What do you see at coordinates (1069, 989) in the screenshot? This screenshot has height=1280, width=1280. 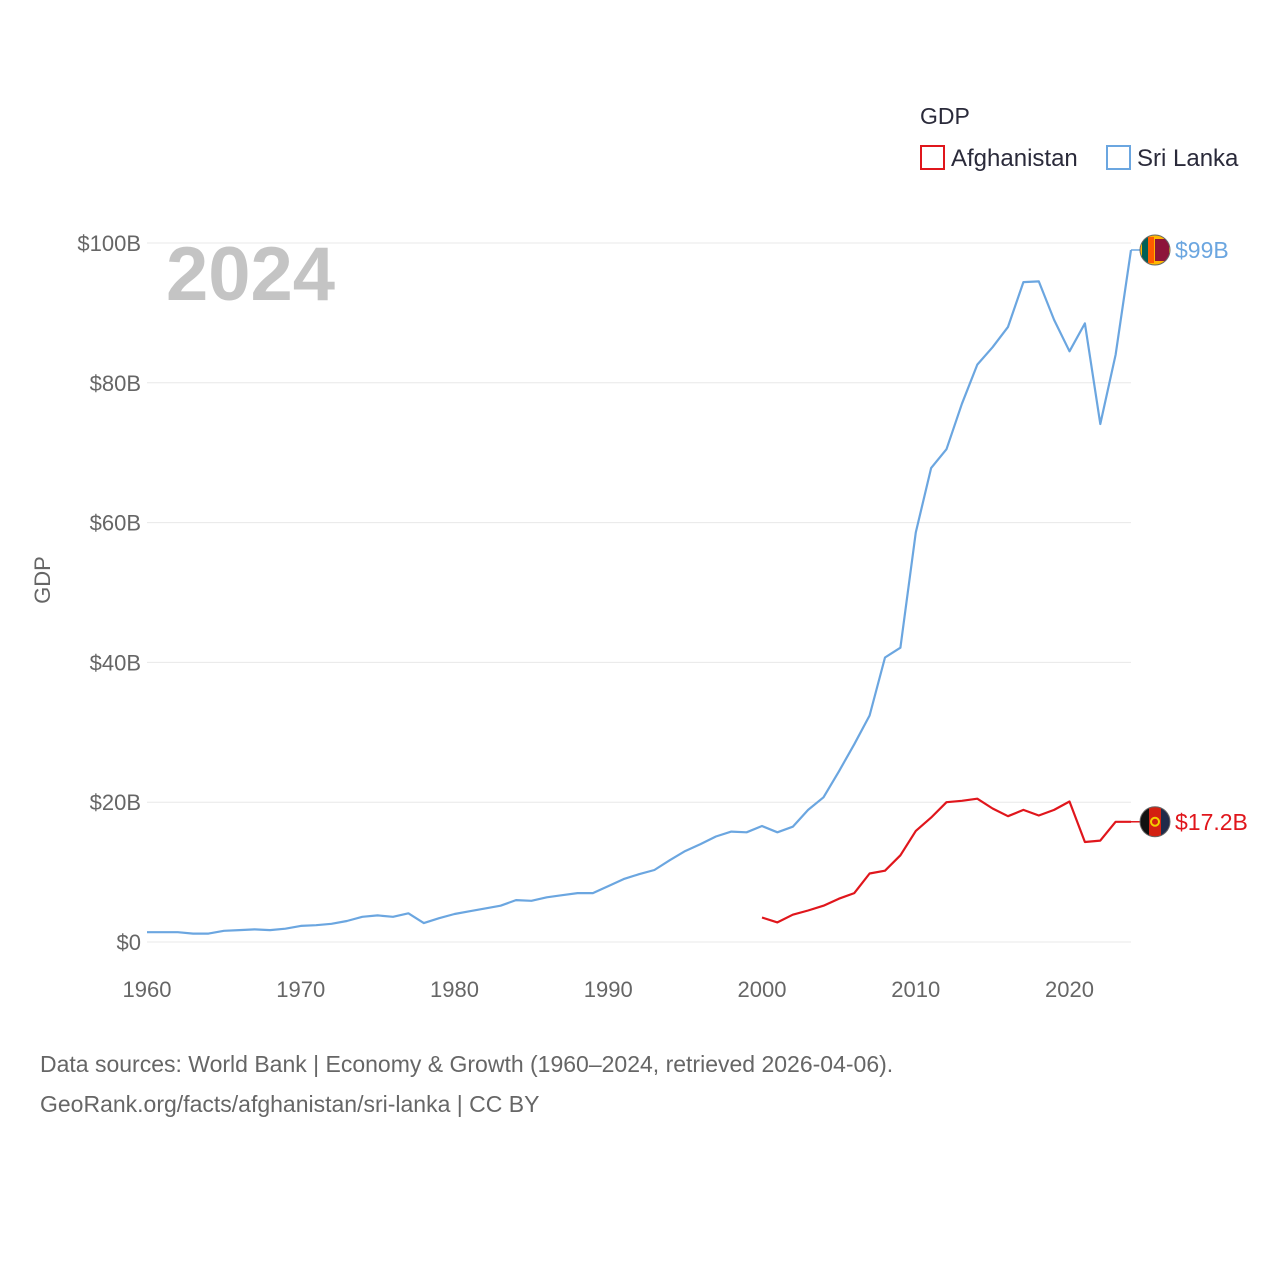 I see `x-tick-label: 2020` at bounding box center [1069, 989].